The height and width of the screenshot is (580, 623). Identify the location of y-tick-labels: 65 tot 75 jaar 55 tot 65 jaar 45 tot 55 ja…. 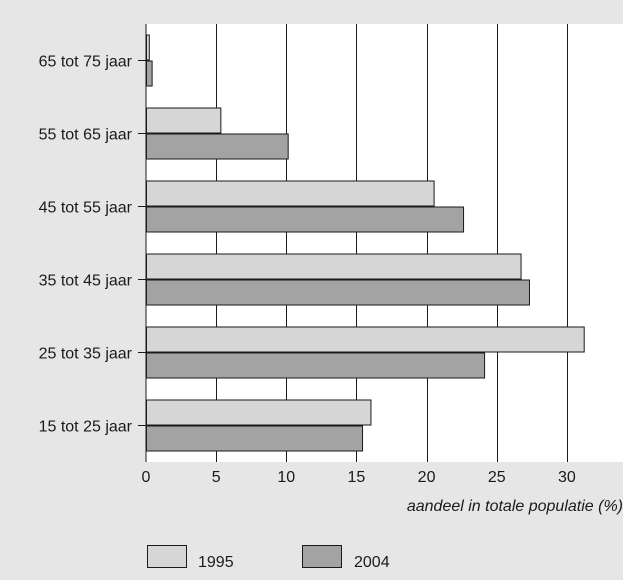
(92, 245).